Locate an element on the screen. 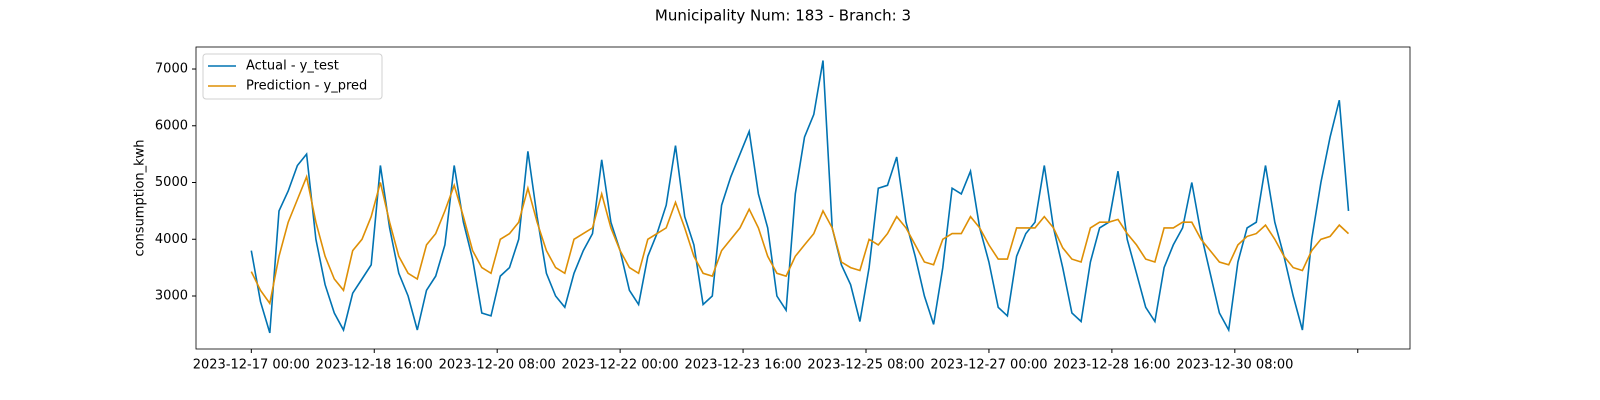  x-tick-label: 2023-12-23 16:00 is located at coordinates (742, 365).